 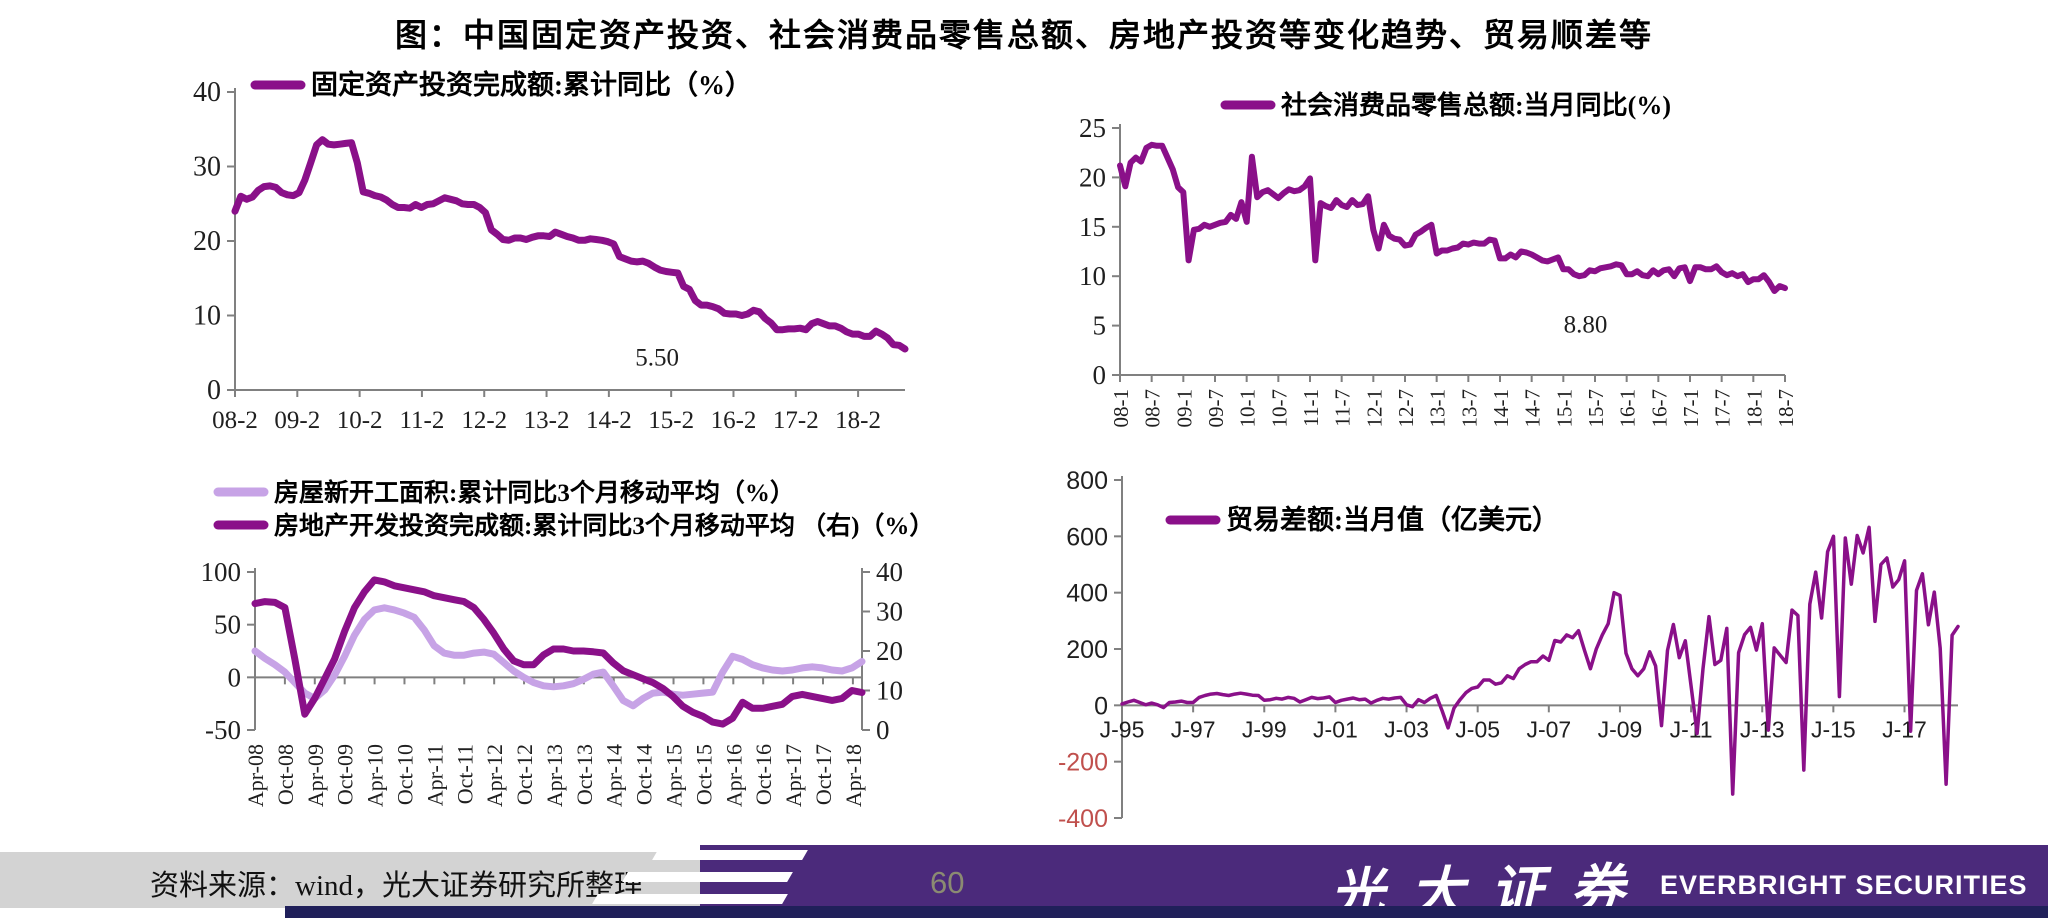 What do you see at coordinates (1153, 408) in the screenshot?
I see `svg-text: 08-7` at bounding box center [1153, 408].